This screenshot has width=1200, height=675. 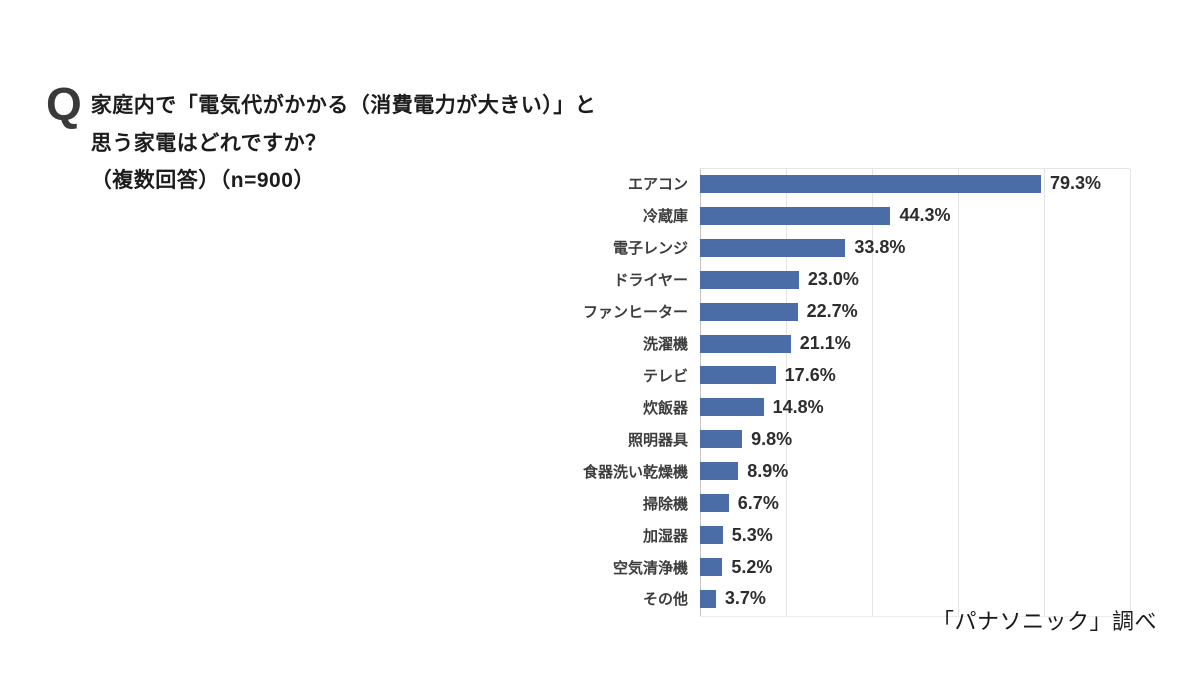 I want to click on chart-row: その他 3.7%, so click(x=875, y=599).